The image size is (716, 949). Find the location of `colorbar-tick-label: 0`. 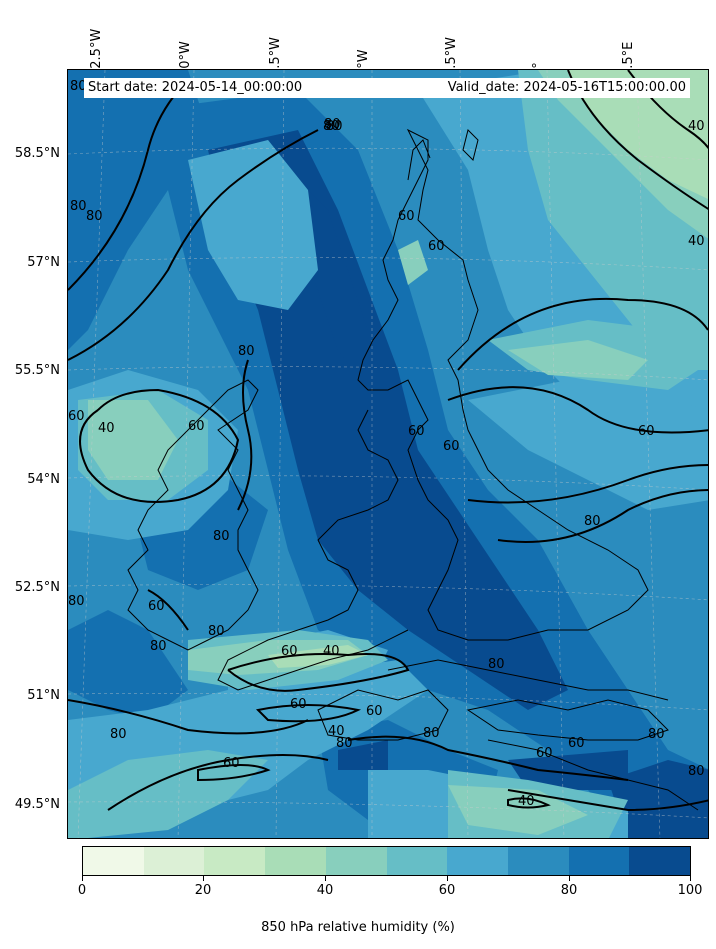

colorbar-tick-label: 0 is located at coordinates (82, 890).